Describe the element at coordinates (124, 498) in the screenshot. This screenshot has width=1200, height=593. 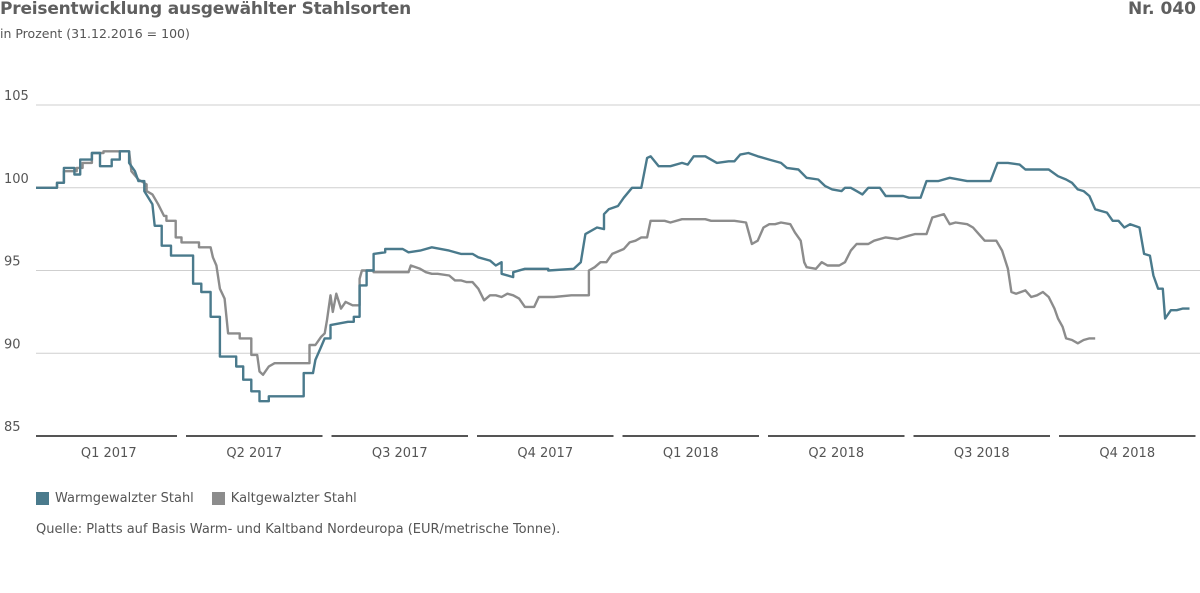
I see `legend-label-warmgewalzt: Warmgewalzter Stahl` at that location.